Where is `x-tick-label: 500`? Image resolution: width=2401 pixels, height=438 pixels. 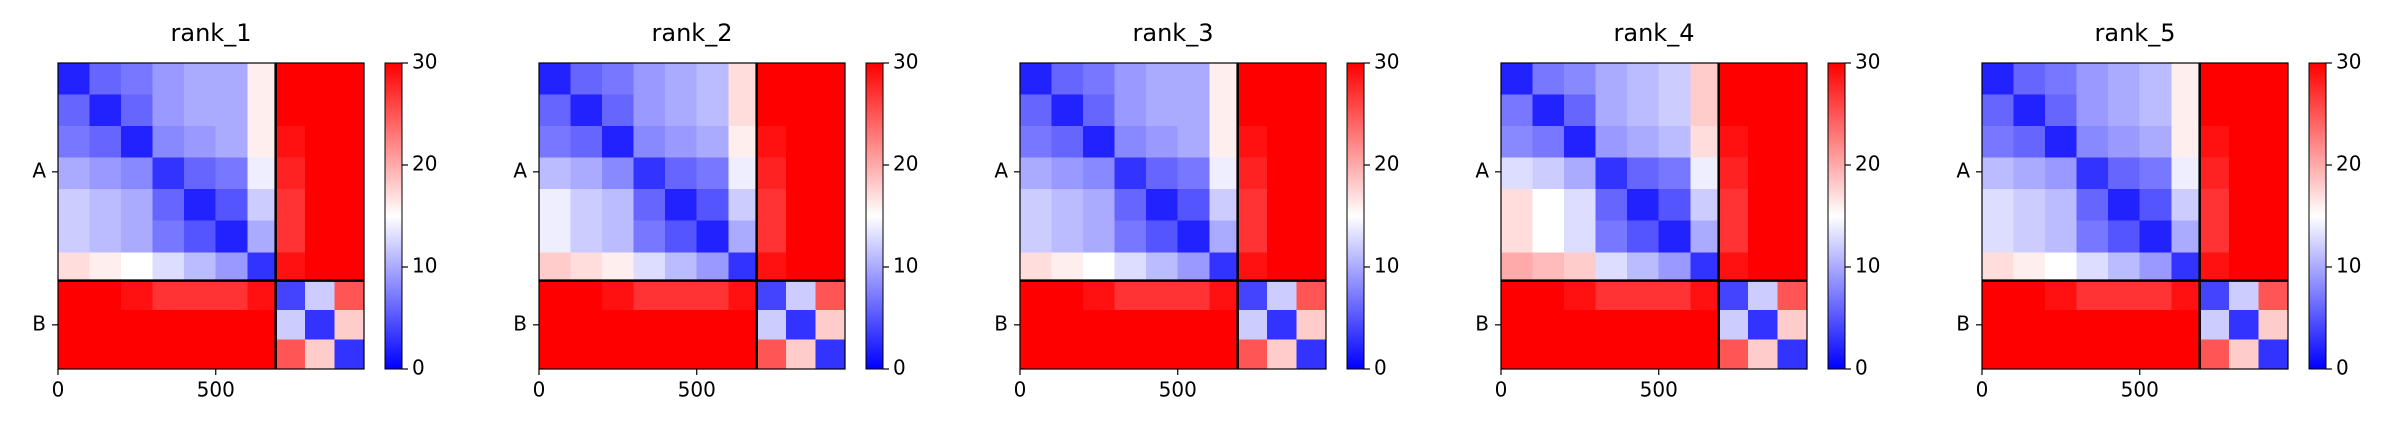
x-tick-label: 500 is located at coordinates (1178, 390).